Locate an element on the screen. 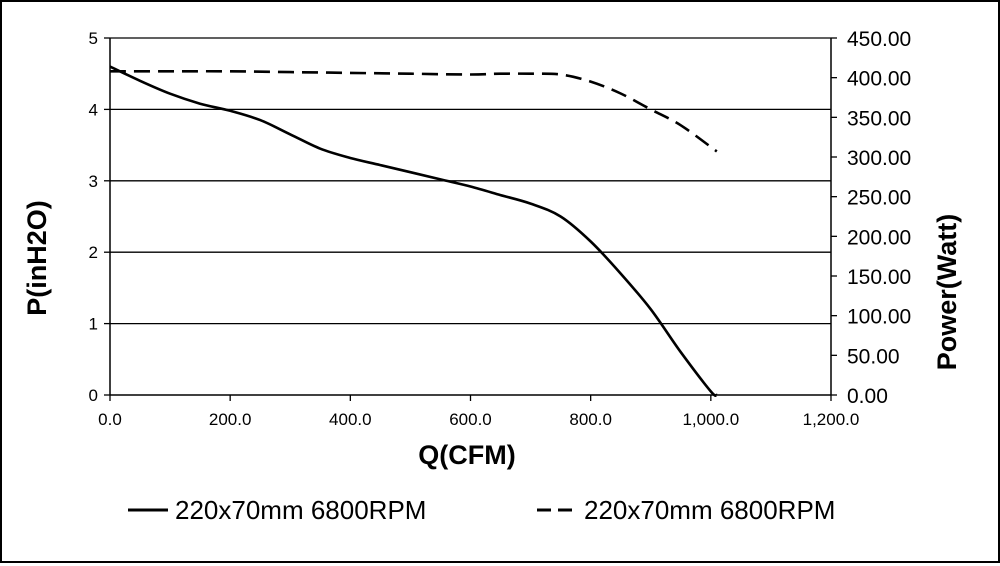  x-tick-label: 1,000.0 is located at coordinates (710, 419).